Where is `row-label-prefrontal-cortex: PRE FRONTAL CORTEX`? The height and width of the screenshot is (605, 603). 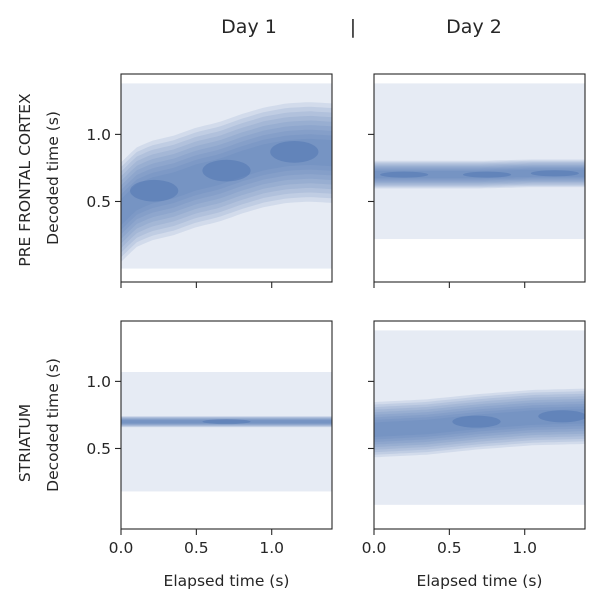
row-label-prefrontal-cortex: PRE FRONTAL CORTEX is located at coordinates (25, 180).